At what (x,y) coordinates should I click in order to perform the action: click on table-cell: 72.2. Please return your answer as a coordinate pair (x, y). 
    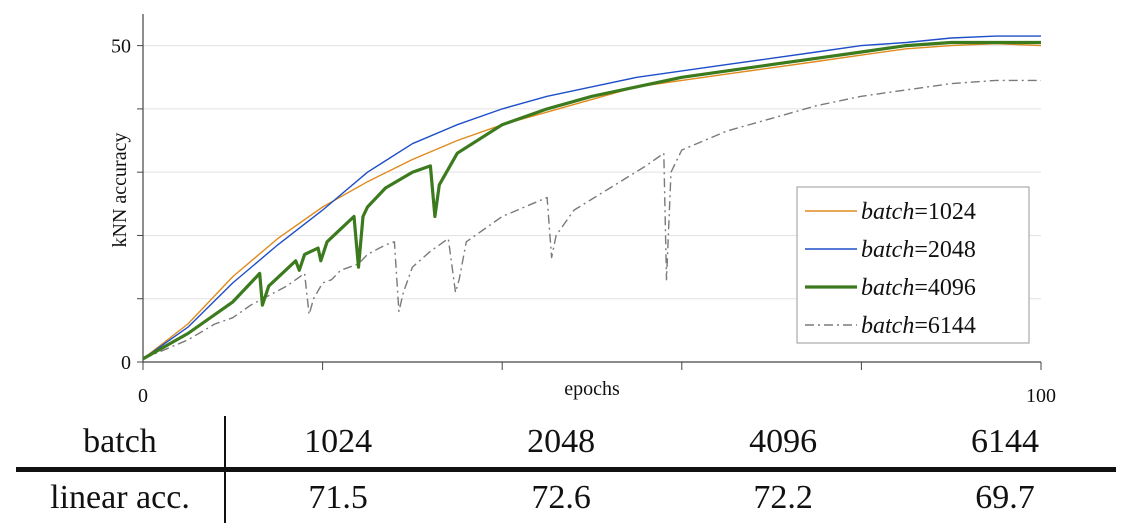
    Looking at the image, I should click on (783, 497).